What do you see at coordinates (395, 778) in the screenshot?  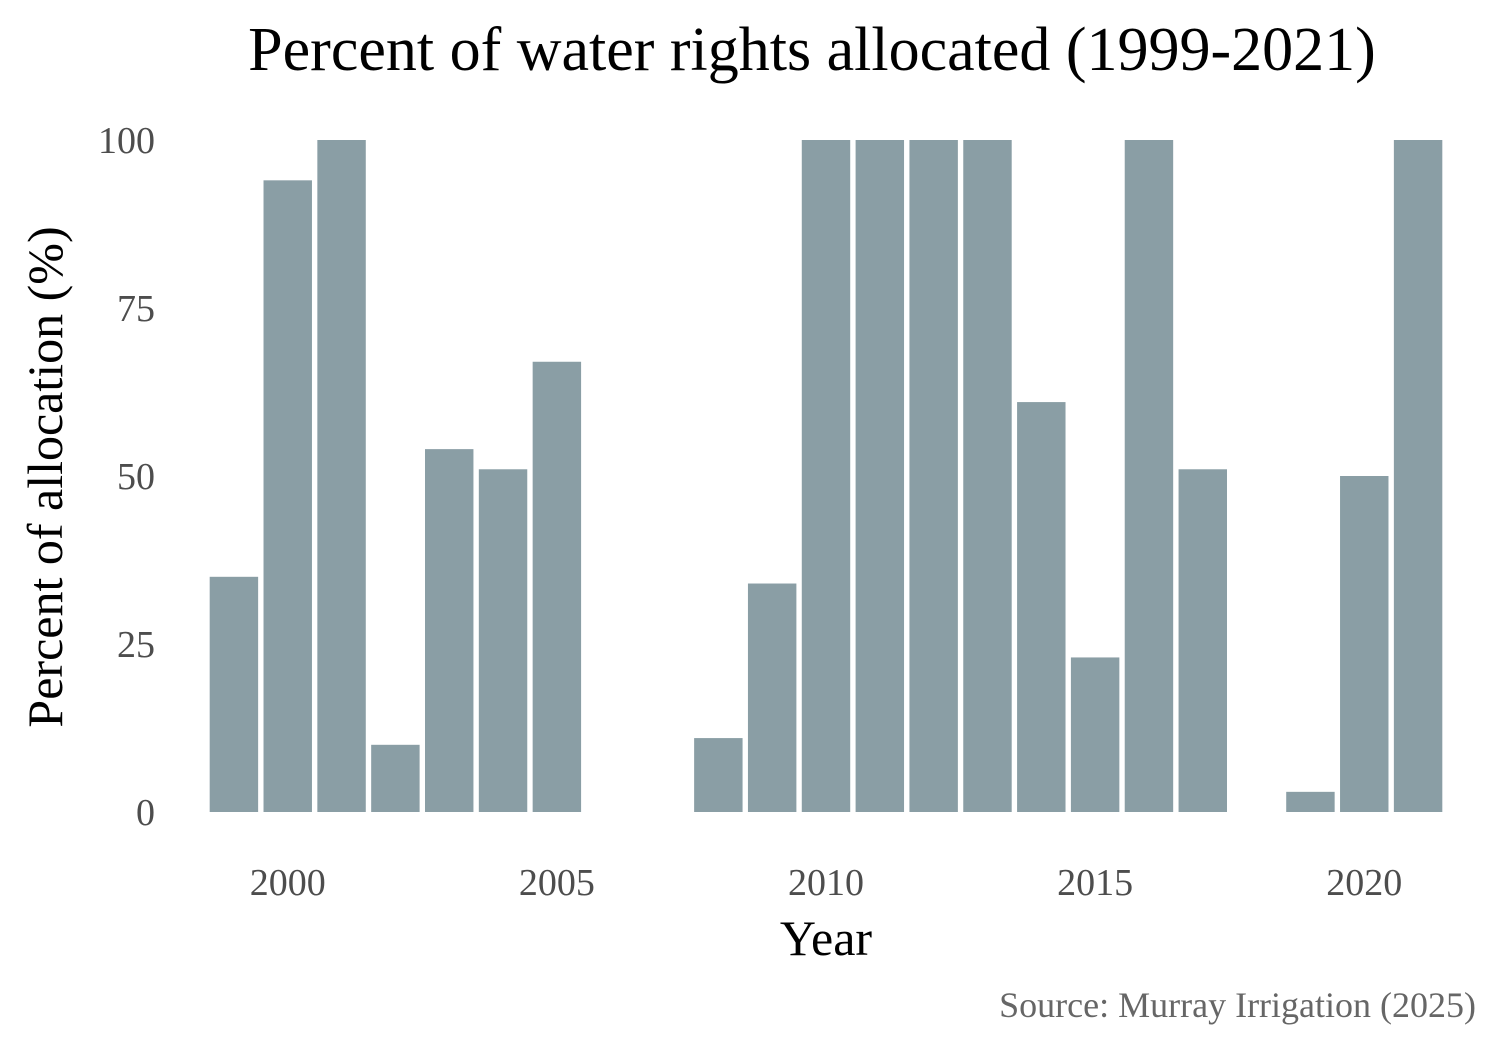 I see `bar-2002` at bounding box center [395, 778].